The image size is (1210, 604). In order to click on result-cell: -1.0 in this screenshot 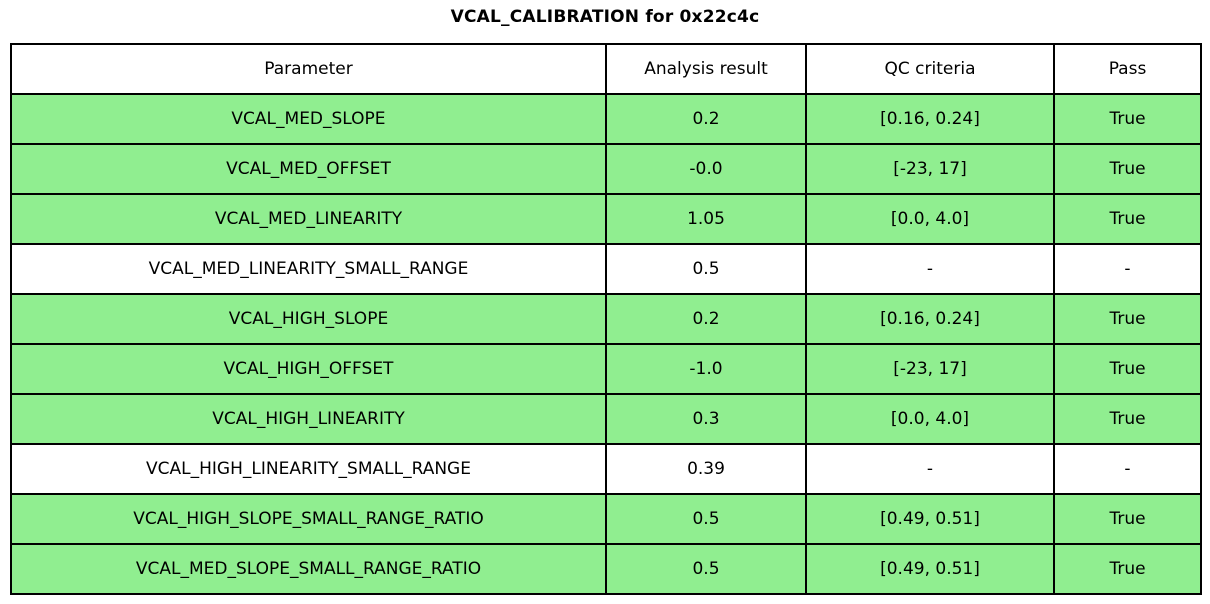, I will do `click(706, 369)`.